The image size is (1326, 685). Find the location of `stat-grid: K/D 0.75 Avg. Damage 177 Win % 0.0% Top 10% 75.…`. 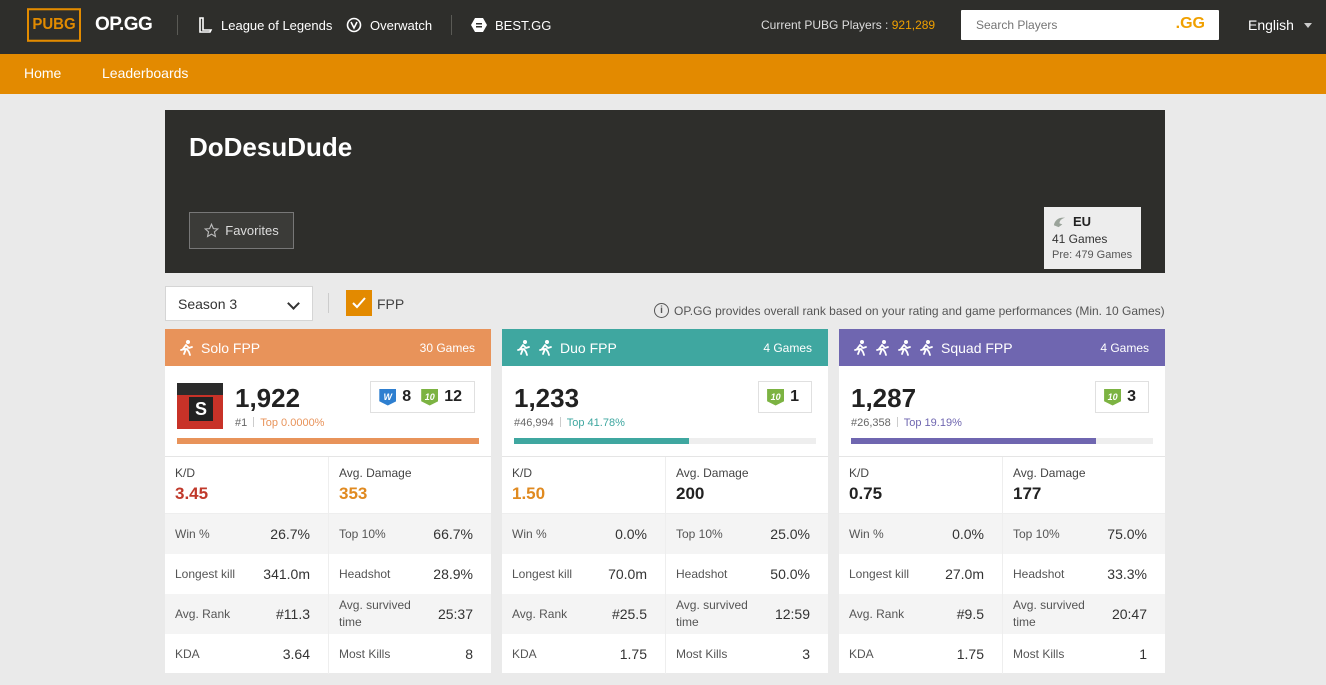

stat-grid: K/D 0.75 Avg. Damage 177 Win % 0.0% Top 10% 75.… is located at coordinates (1002, 565).